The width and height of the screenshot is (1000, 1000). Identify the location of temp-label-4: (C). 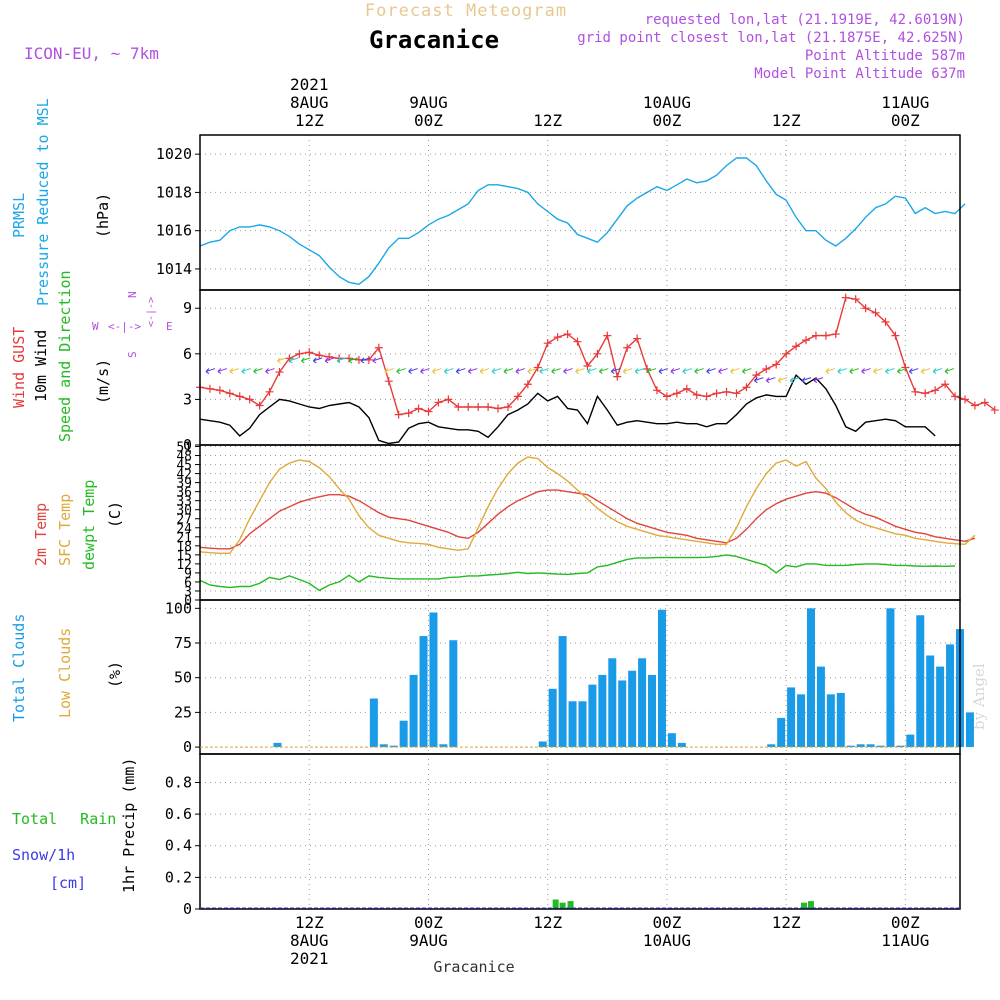
(115, 514).